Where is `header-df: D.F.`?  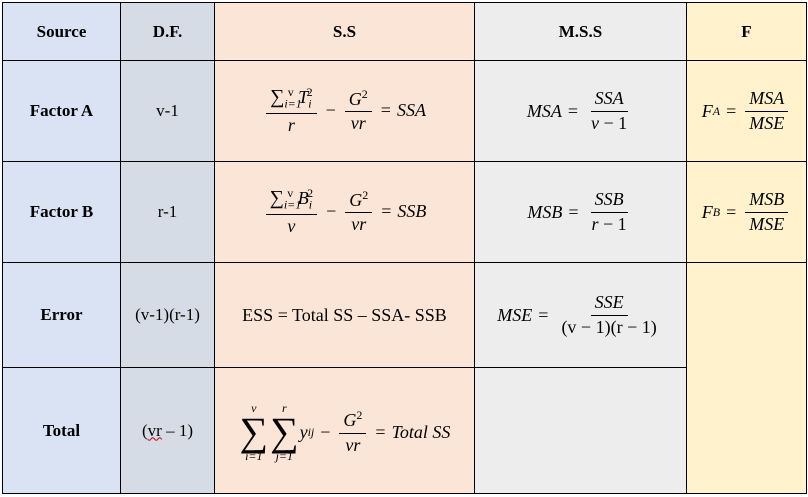
header-df: D.F. is located at coordinates (167, 31).